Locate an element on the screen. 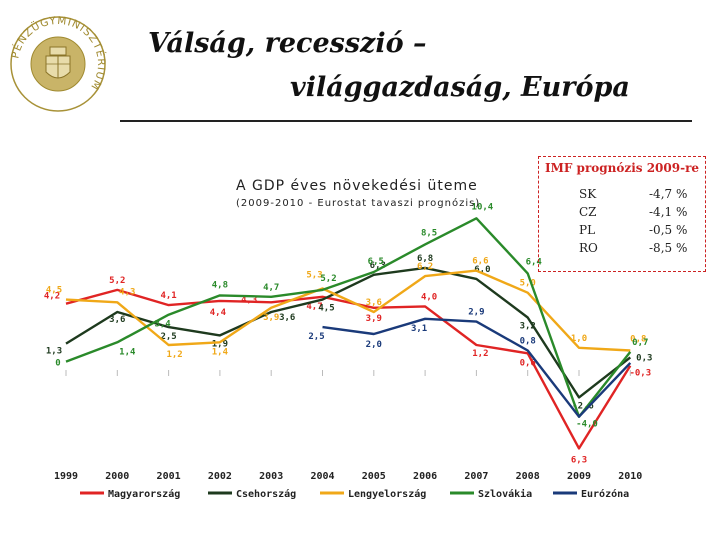 The width and height of the screenshot is (720, 540). x-tick-label: 2004 is located at coordinates (322, 476).